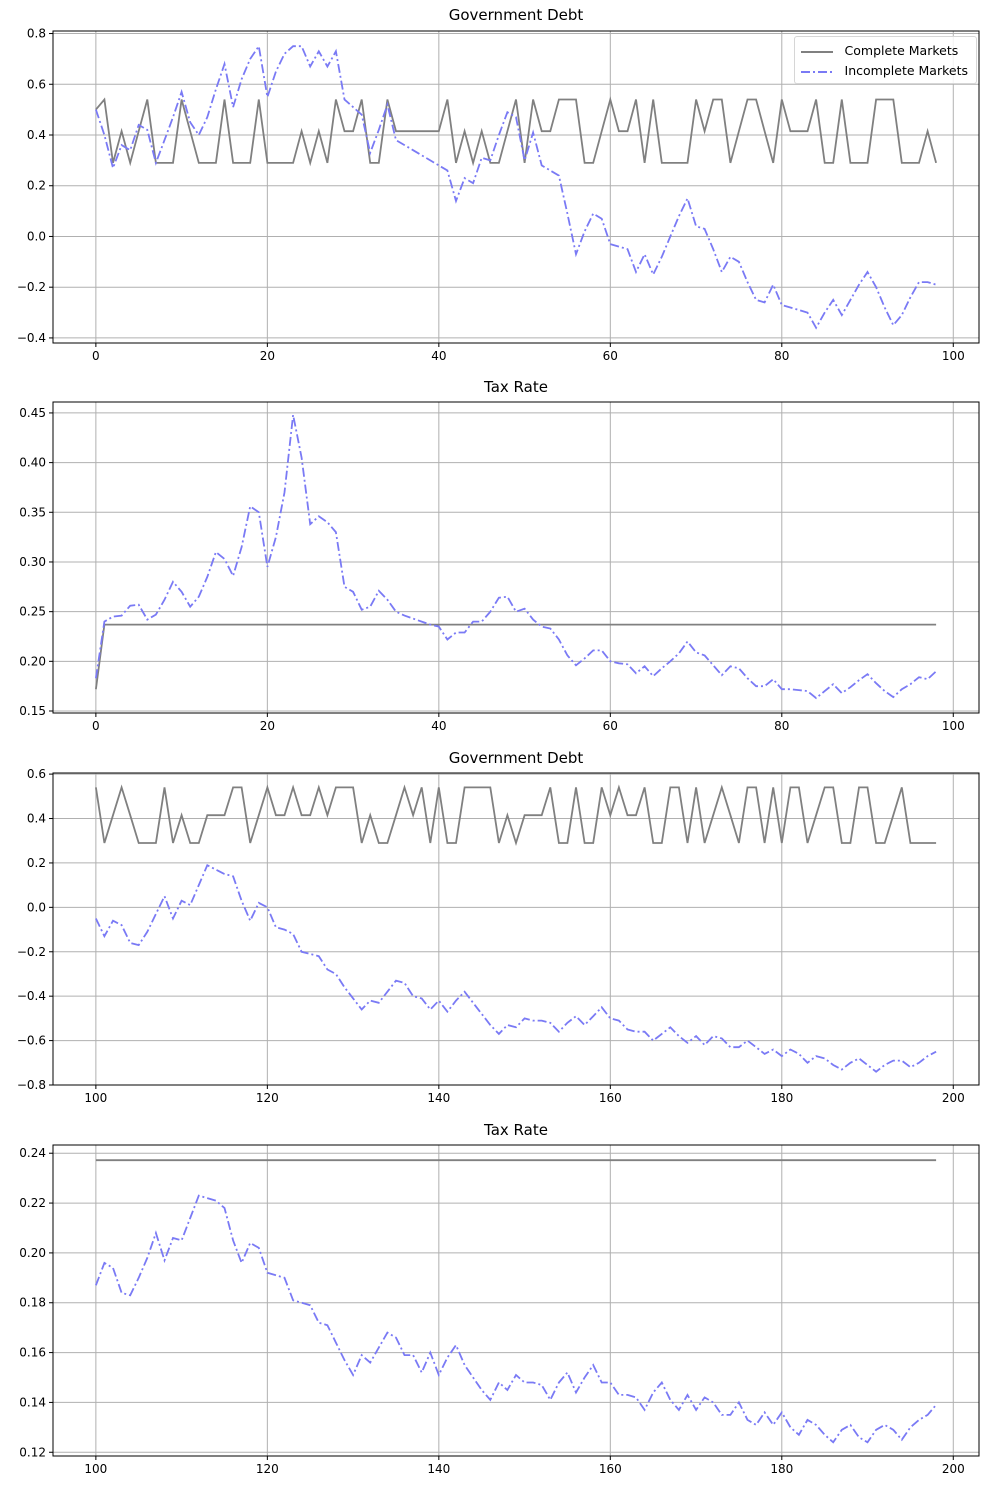 The width and height of the screenshot is (990, 1490). I want to click on y-tick-label: −0.8, so click(31, 1085).